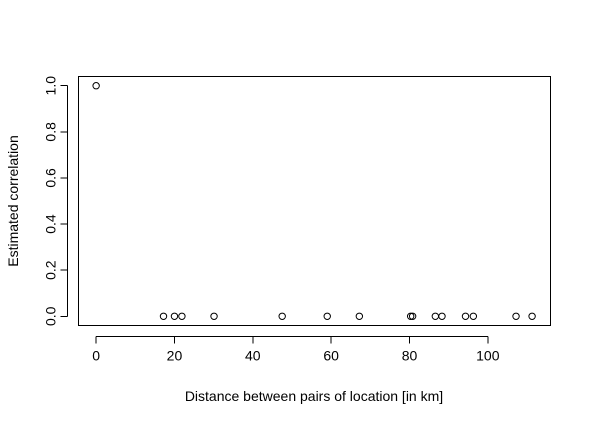  I want to click on y-tick-label: 0.0, so click(51, 316).